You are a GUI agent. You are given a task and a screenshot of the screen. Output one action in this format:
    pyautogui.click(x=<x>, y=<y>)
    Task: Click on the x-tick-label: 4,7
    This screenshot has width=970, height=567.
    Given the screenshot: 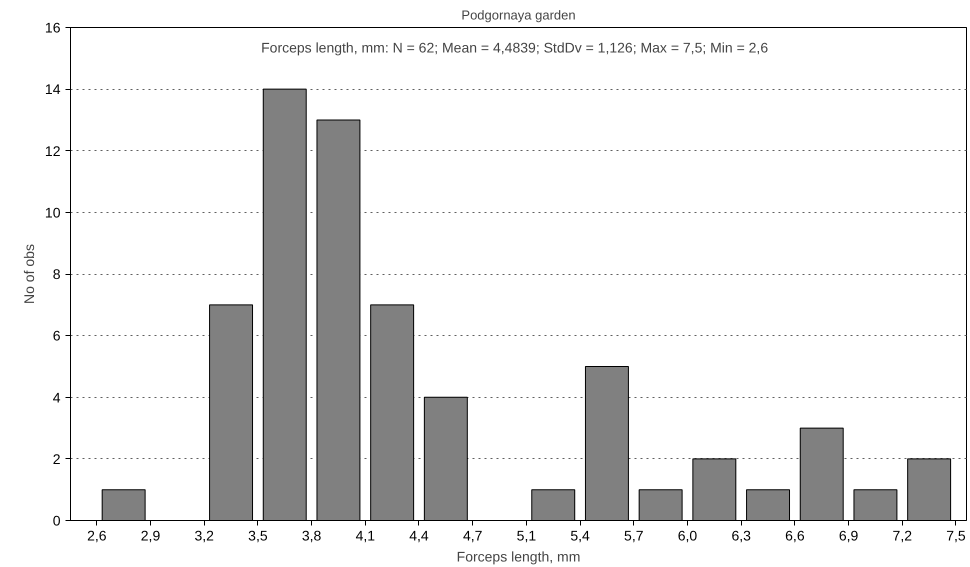 What is the action you would take?
    pyautogui.click(x=472, y=536)
    